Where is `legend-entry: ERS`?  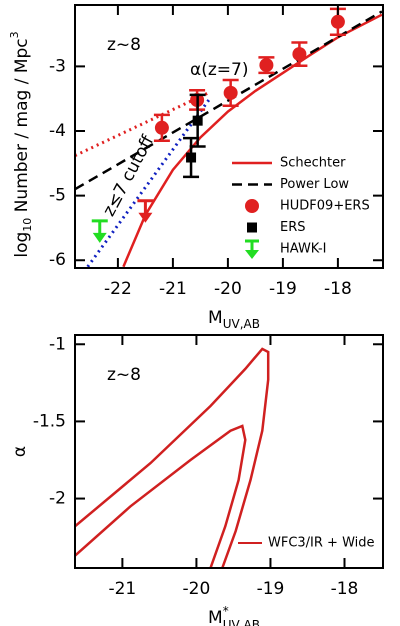 legend-entry: ERS is located at coordinates (276, 227).